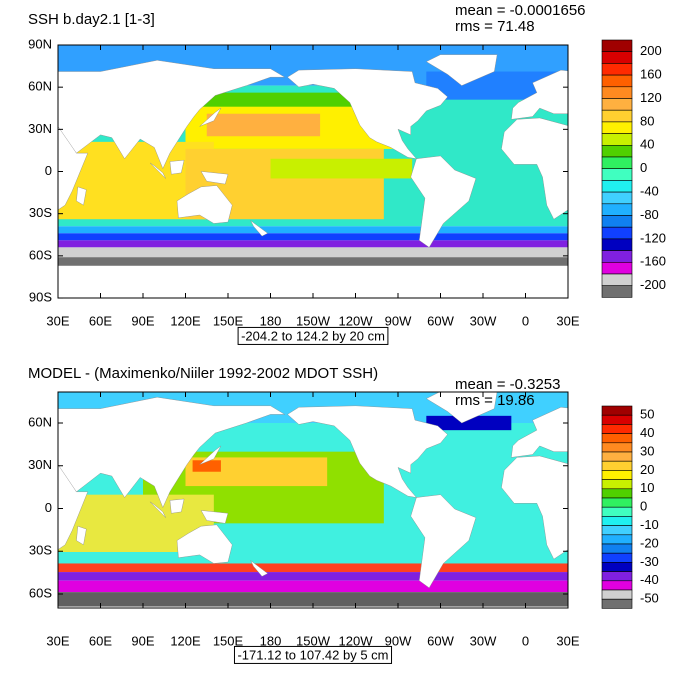 The image size is (700, 700). What do you see at coordinates (40, 43) in the screenshot?
I see `lat-label: 90N` at bounding box center [40, 43].